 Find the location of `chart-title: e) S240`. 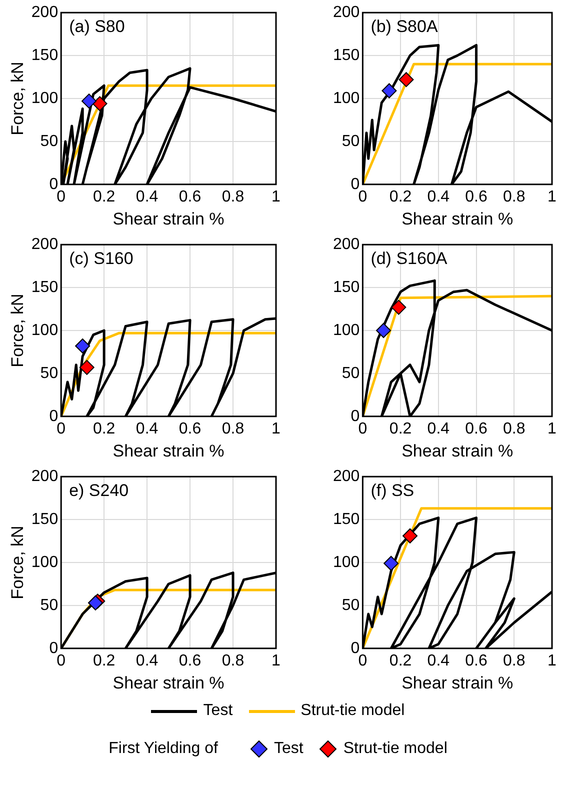

chart-title: e) S240 is located at coordinates (99, 490).